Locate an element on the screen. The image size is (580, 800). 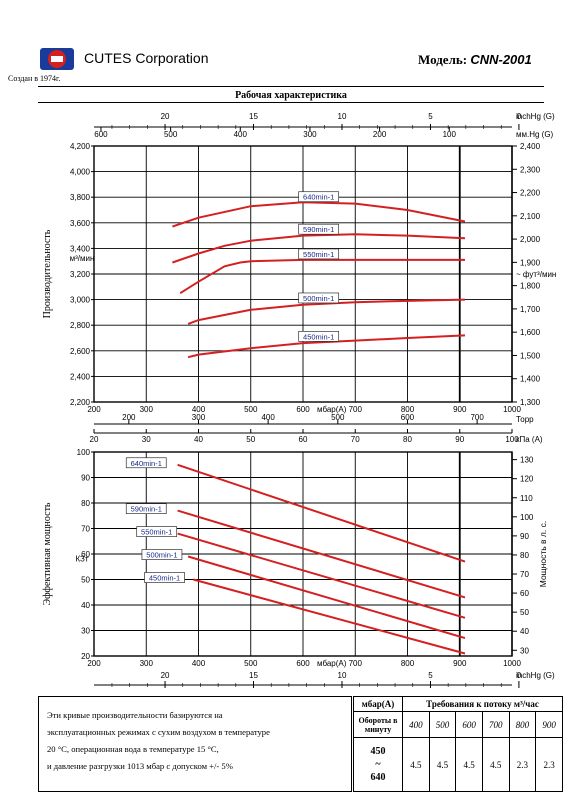
torr-tick-label: 200 is located at coordinates (129, 417).